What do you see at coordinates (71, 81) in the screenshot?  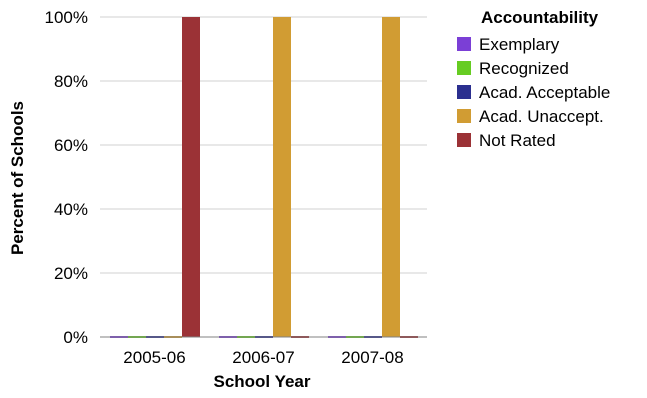 I see `y-tick-label: 80%` at bounding box center [71, 81].